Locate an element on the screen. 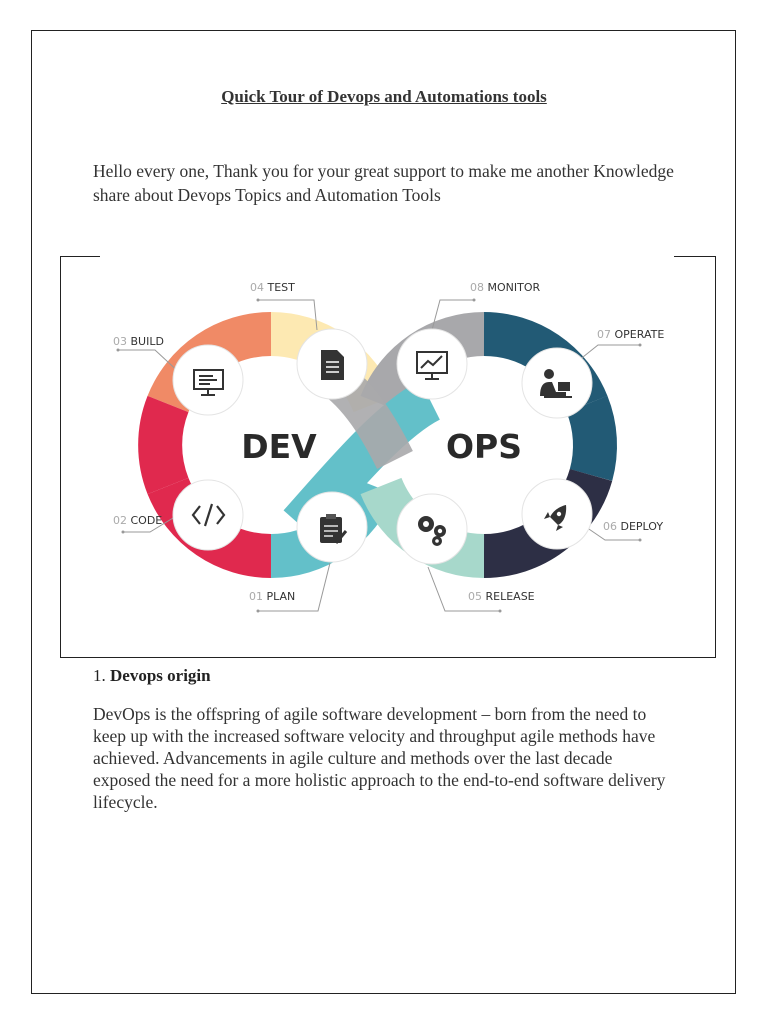  section-heading: 1. Devops origin is located at coordinates (152, 676).